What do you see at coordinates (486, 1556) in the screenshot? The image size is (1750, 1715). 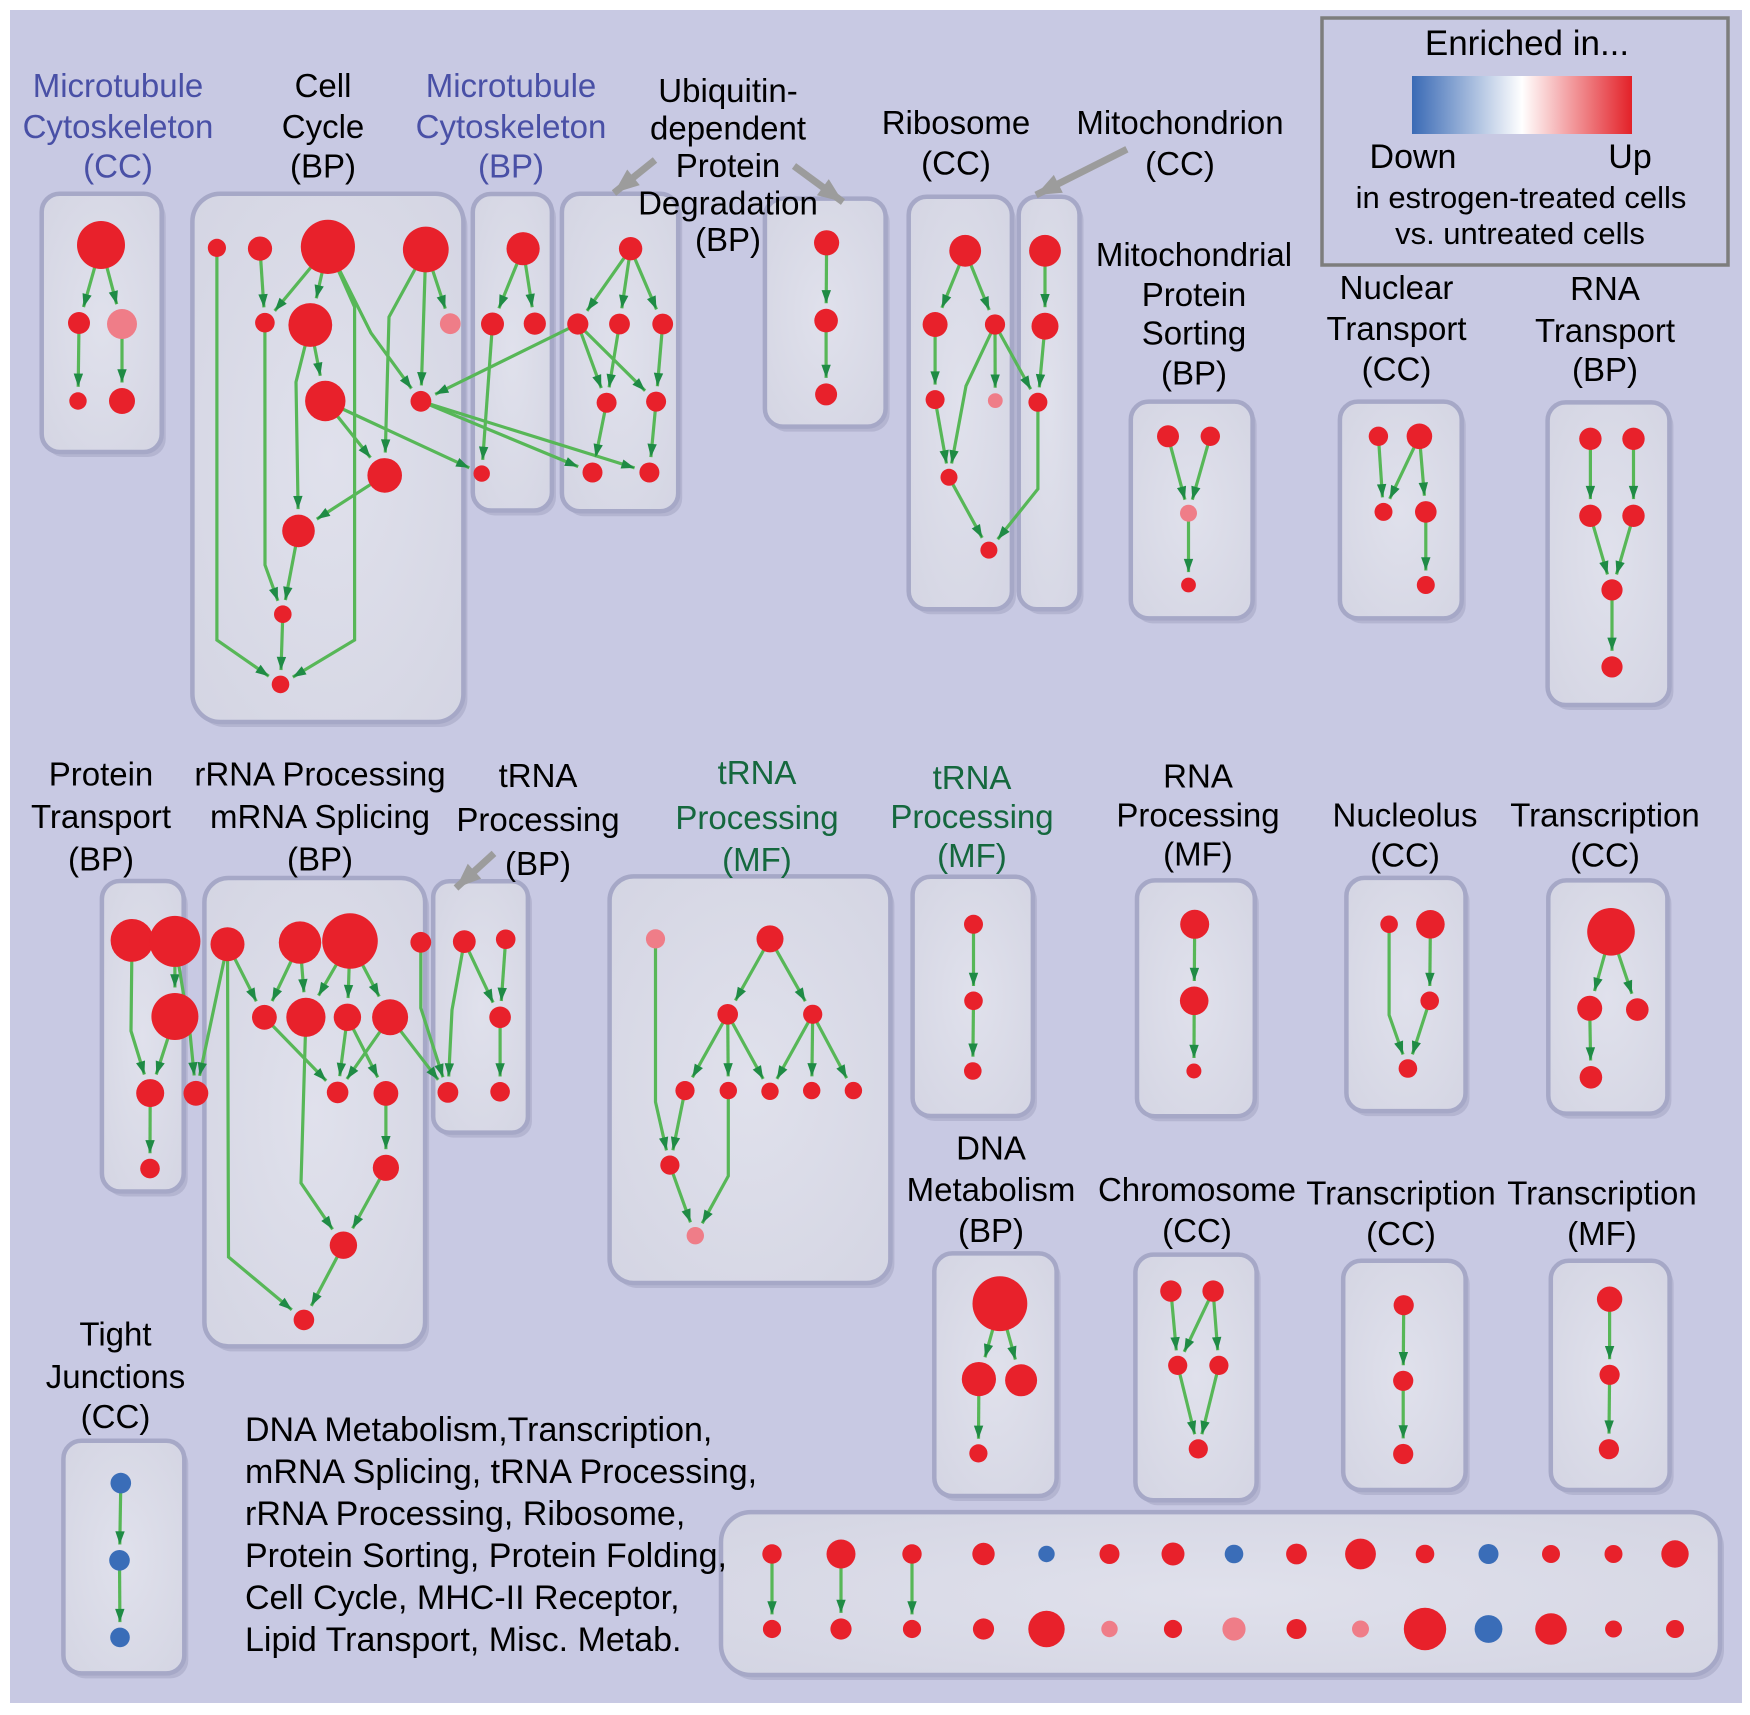 I see `svg-text:Protein Sorting, Protein Foldi: Protein Sorting, Protein Folding,` at bounding box center [486, 1556].